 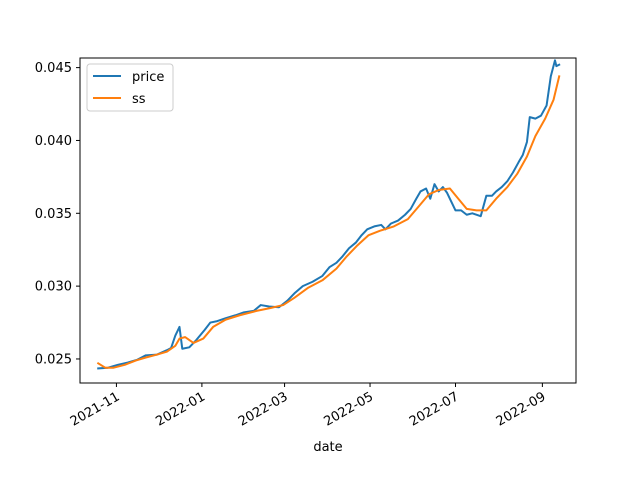 I want to click on legend-label-ss: ss, so click(x=139, y=99).